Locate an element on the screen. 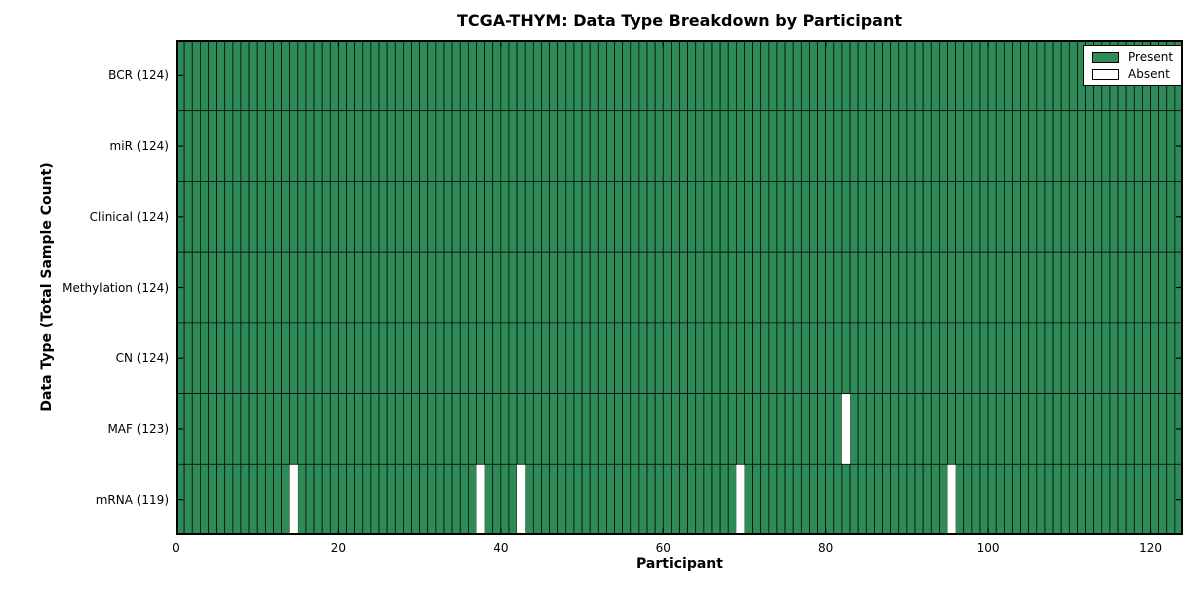 This screenshot has height=600, width=1200. legend-swatch-absent is located at coordinates (1105, 74).